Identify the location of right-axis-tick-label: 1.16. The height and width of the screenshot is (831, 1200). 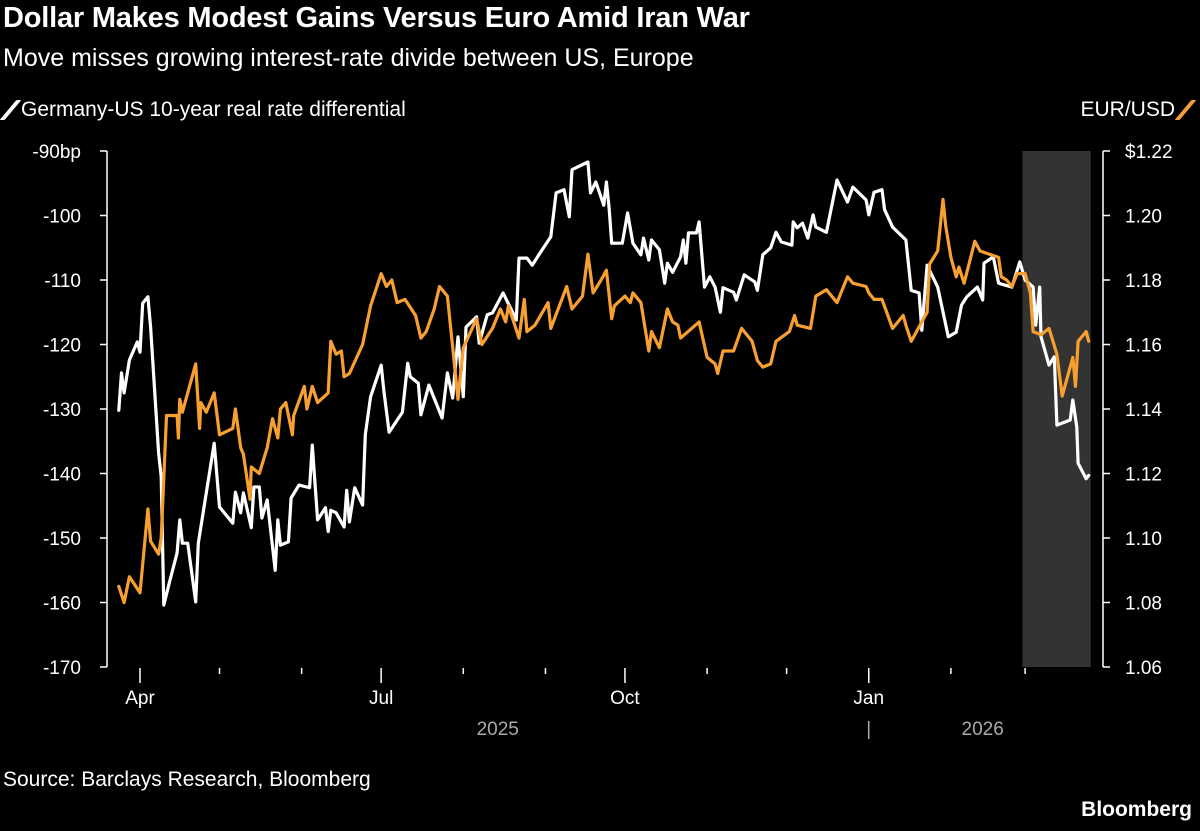
(1143, 346).